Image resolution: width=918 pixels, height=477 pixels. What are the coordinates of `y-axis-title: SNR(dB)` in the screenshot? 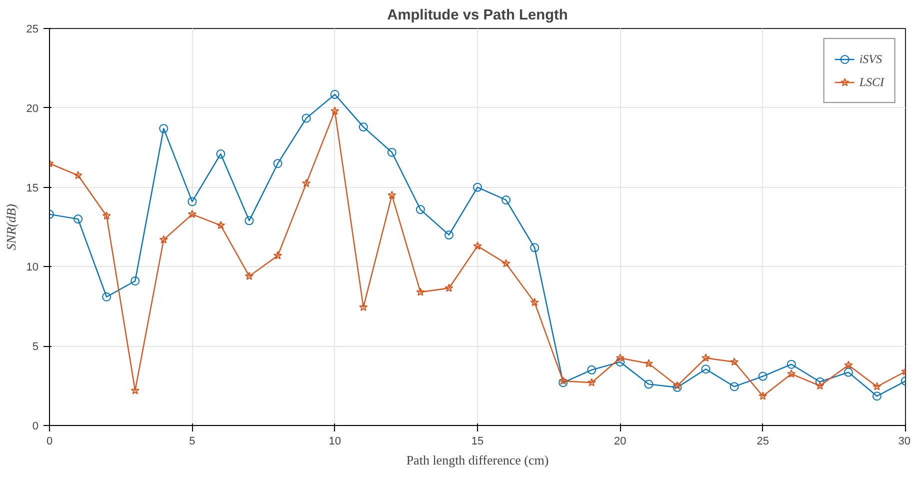 It's located at (10, 227).